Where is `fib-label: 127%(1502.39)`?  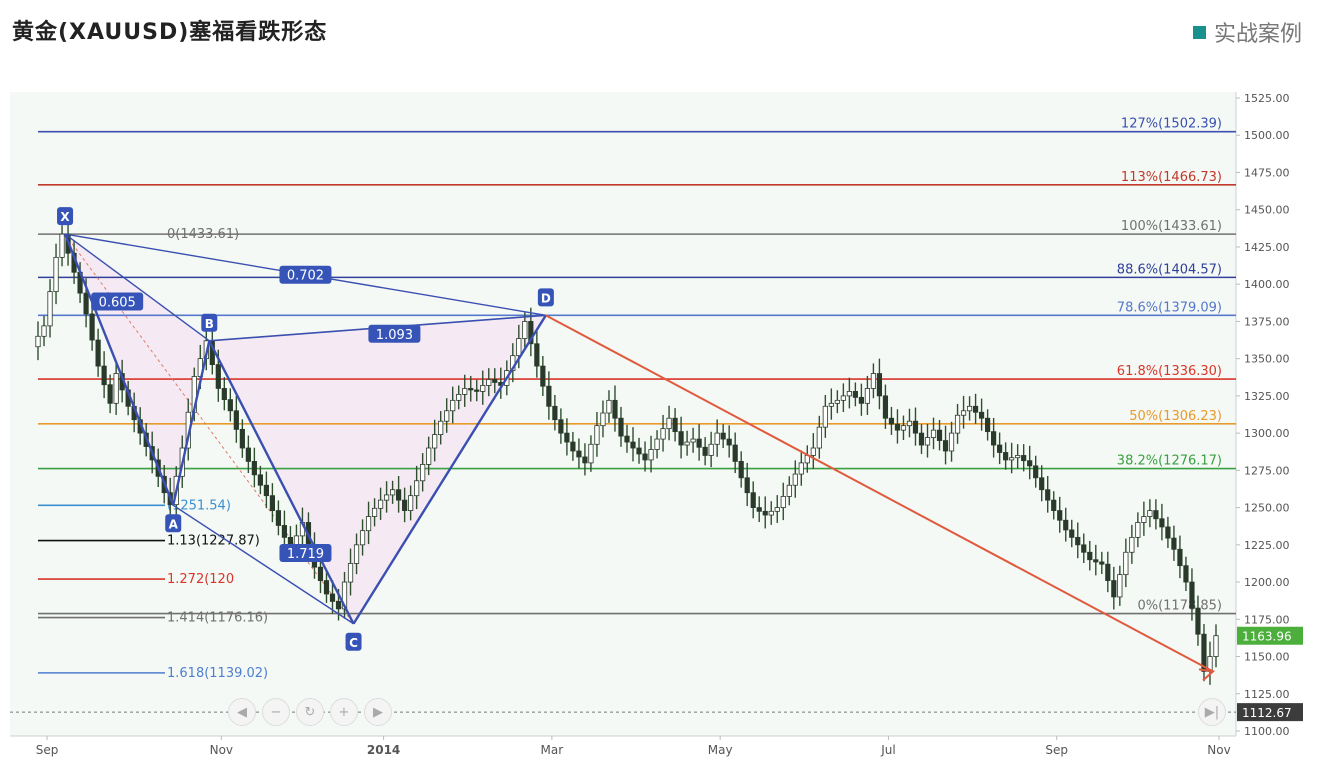
fib-label: 127%(1502.39) is located at coordinates (1171, 124).